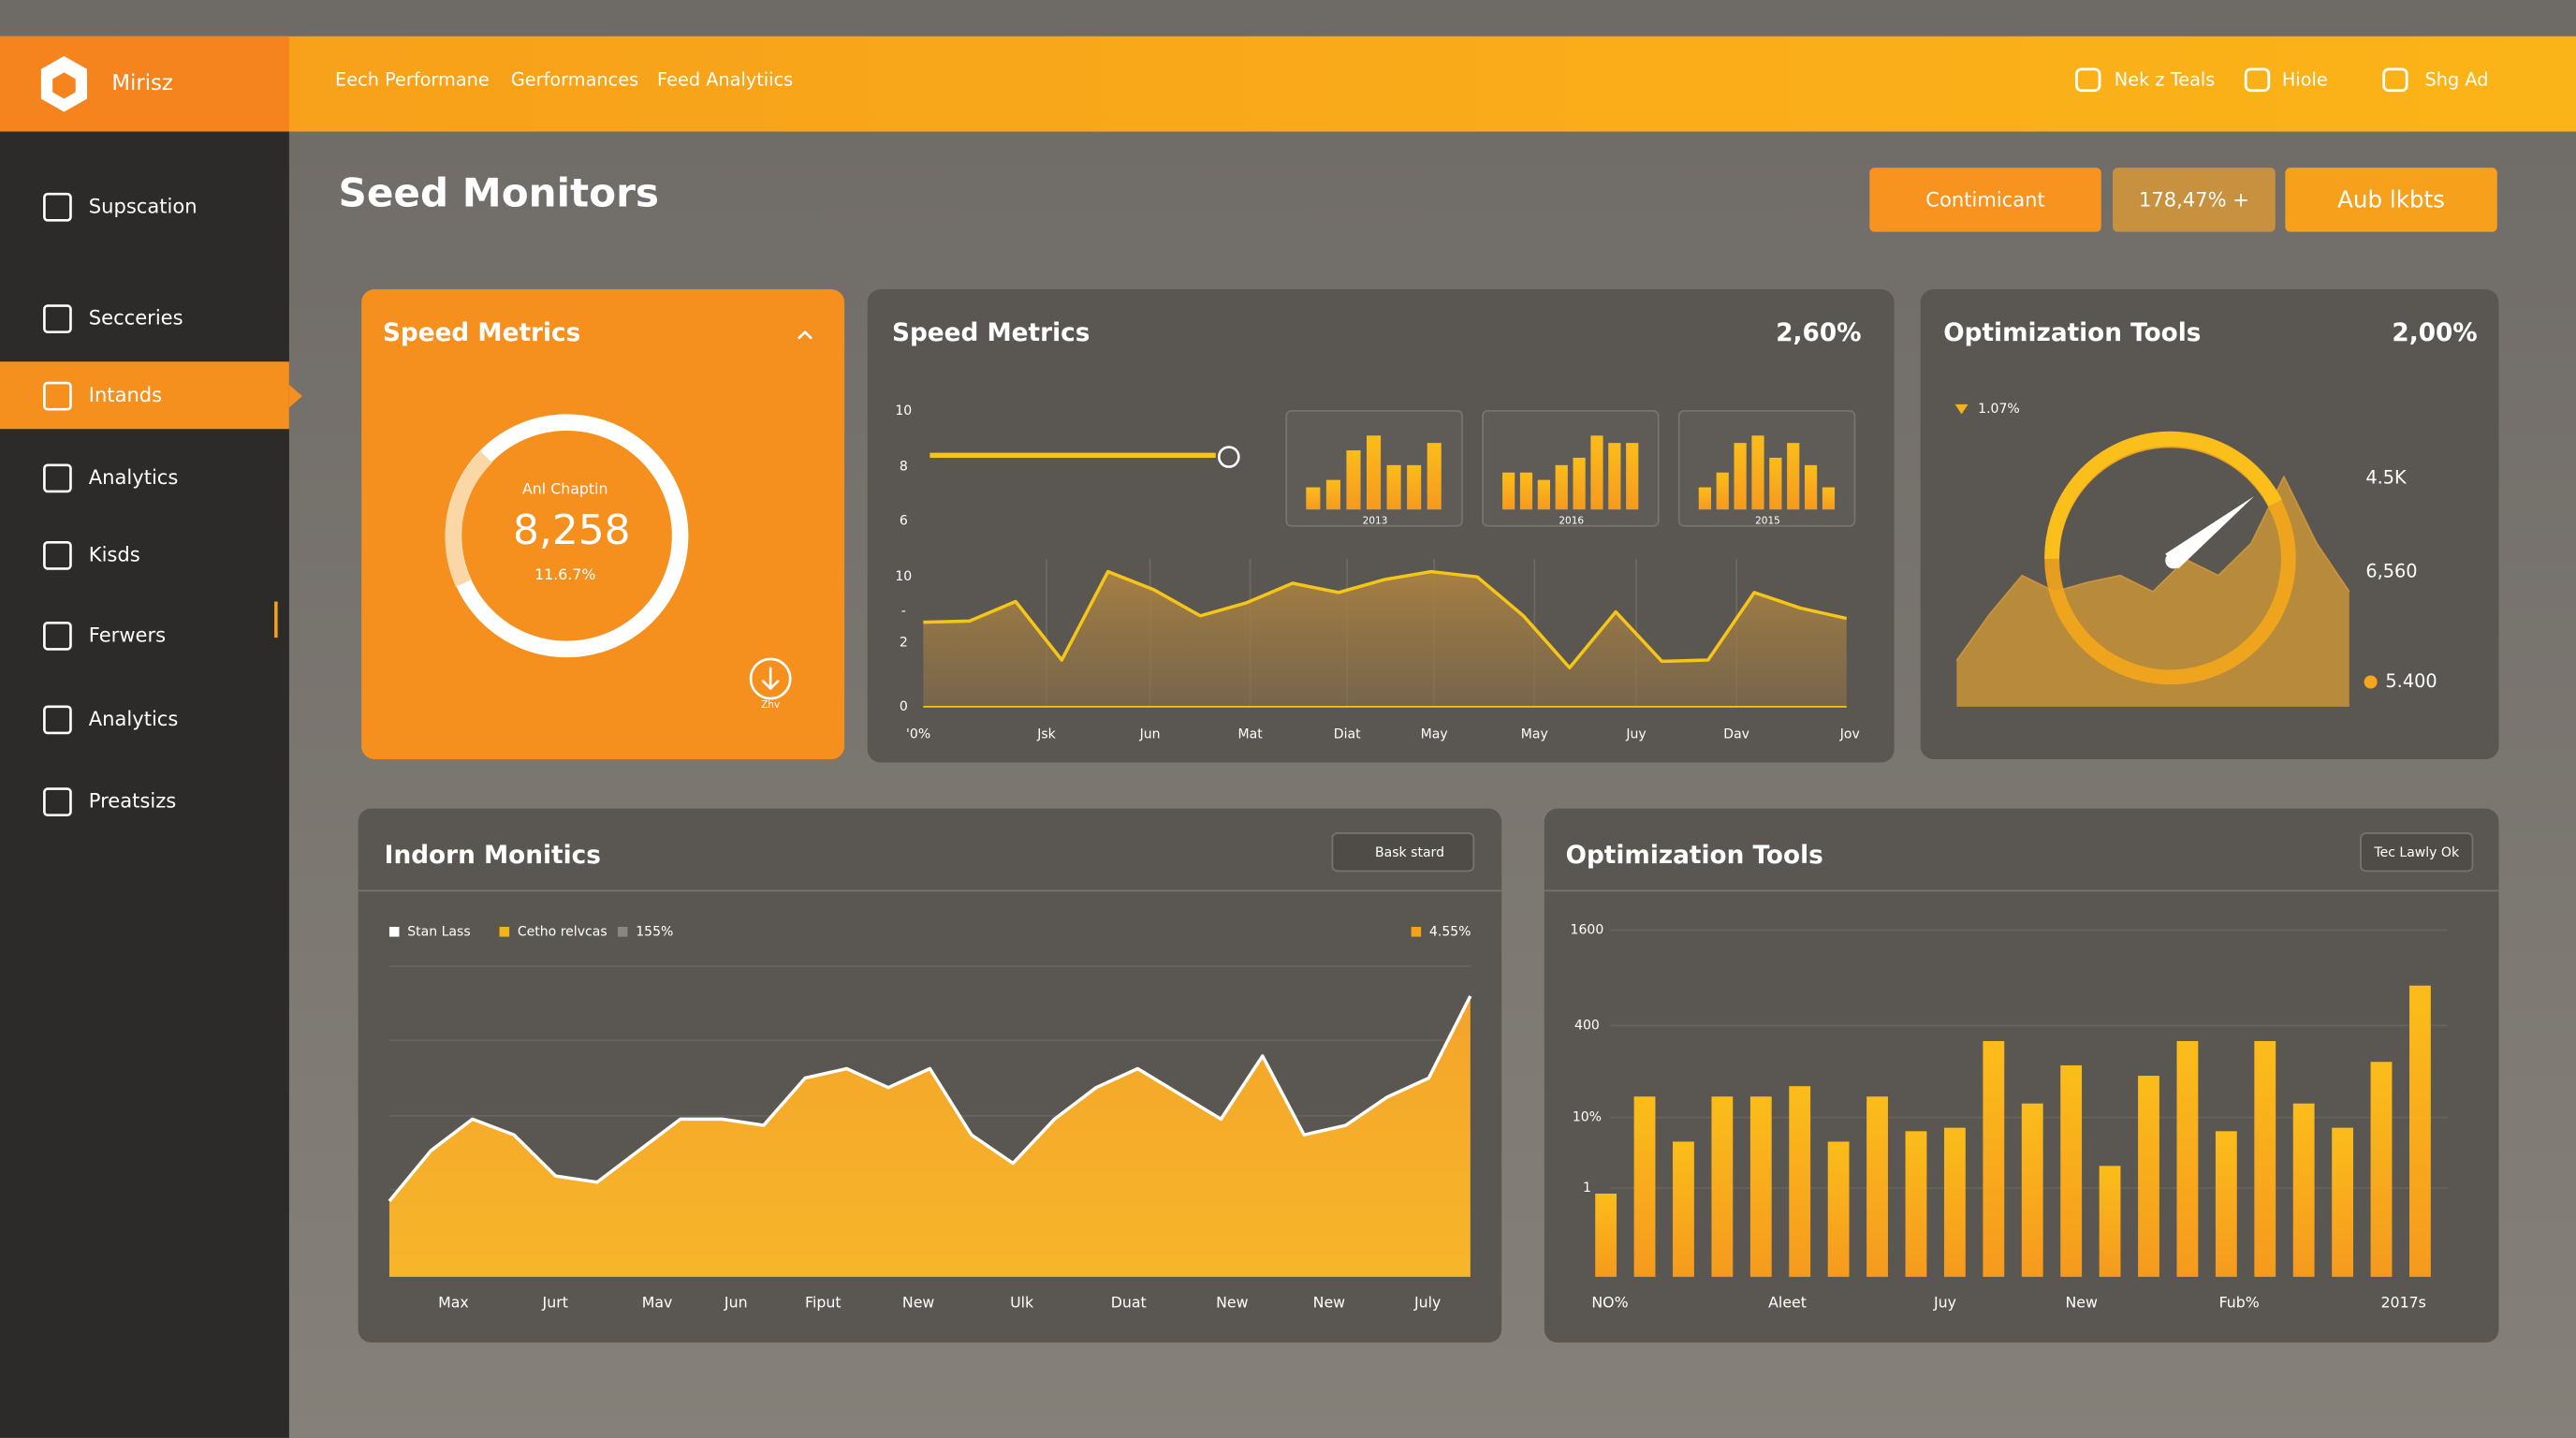 The height and width of the screenshot is (1438, 2576). What do you see at coordinates (1427, 1302) in the screenshot?
I see `x-tick-label: July` at bounding box center [1427, 1302].